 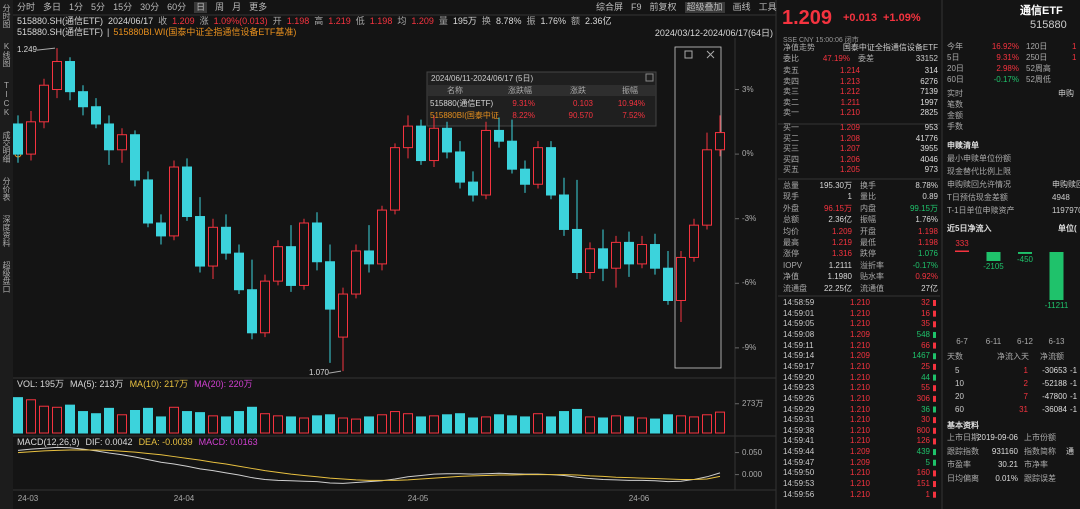 What do you see at coordinates (704, 7) in the screenshot?
I see `tool-tab: 超级叠加` at bounding box center [704, 7].